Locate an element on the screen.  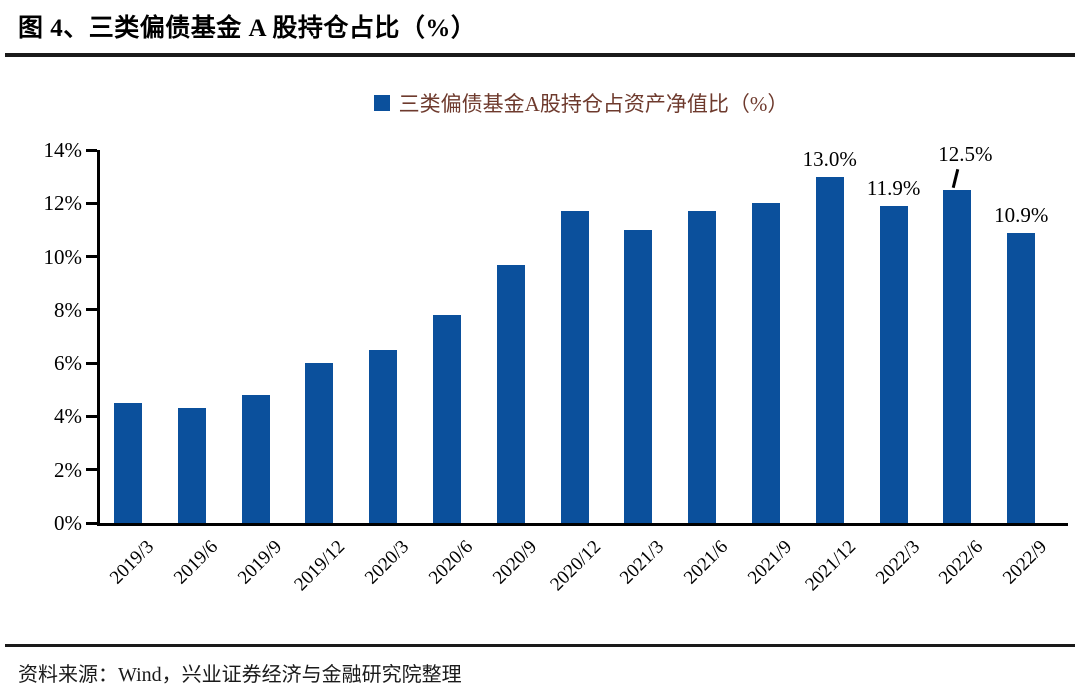
x-axis-label: 2022/9 is located at coordinates (1025, 562).